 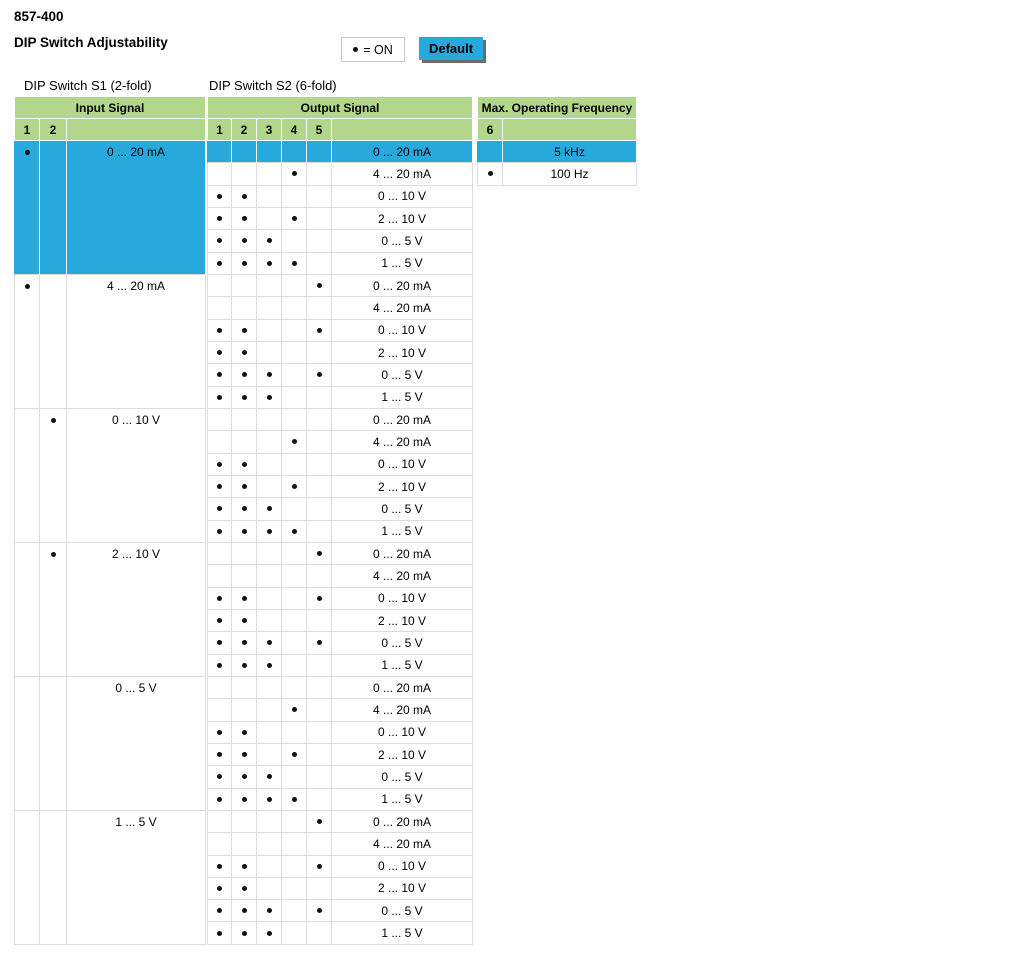 I want to click on freq-switch-6-cell, so click(x=490, y=152).